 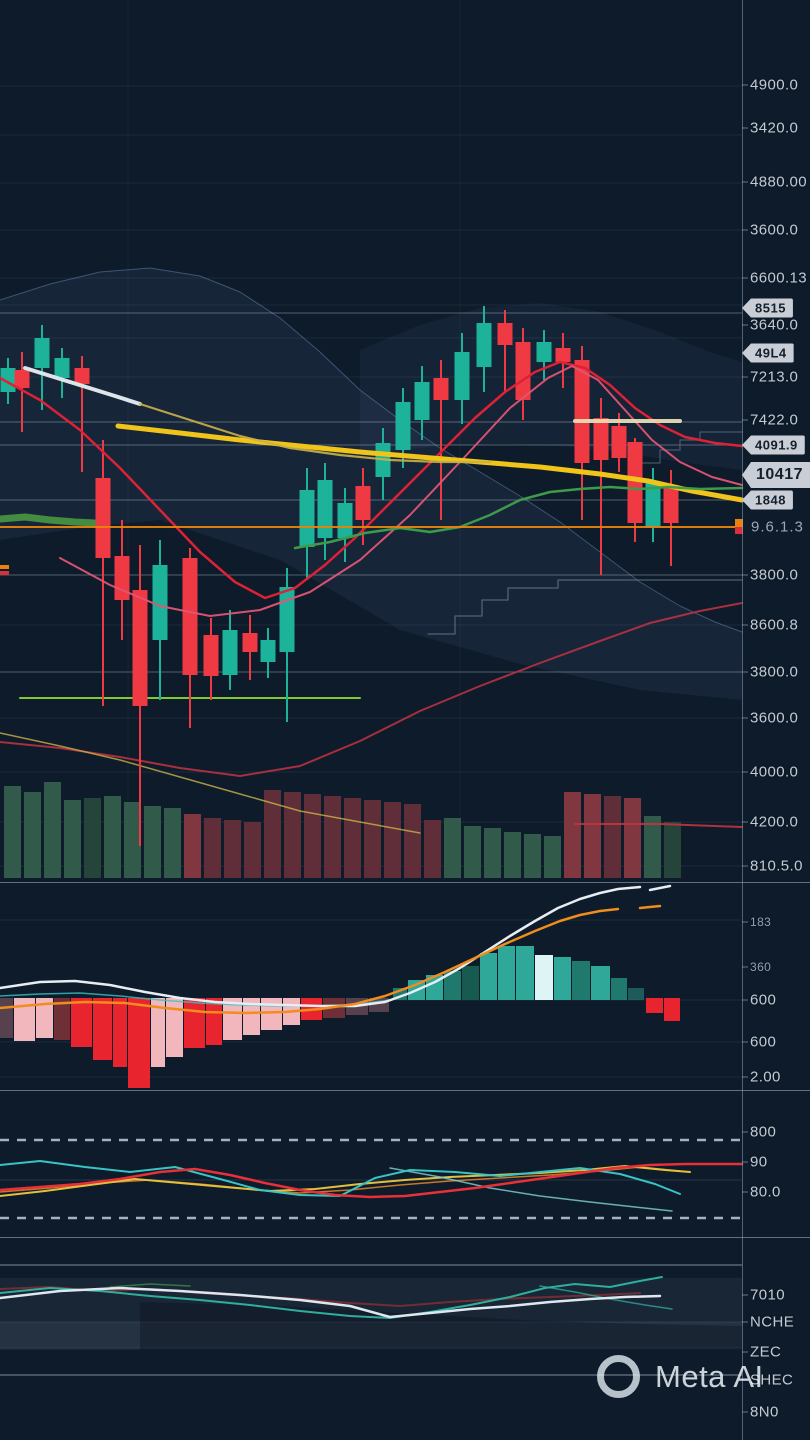 What do you see at coordinates (772, 1380) in the screenshot?
I see `price-axis-label: SHEC` at bounding box center [772, 1380].